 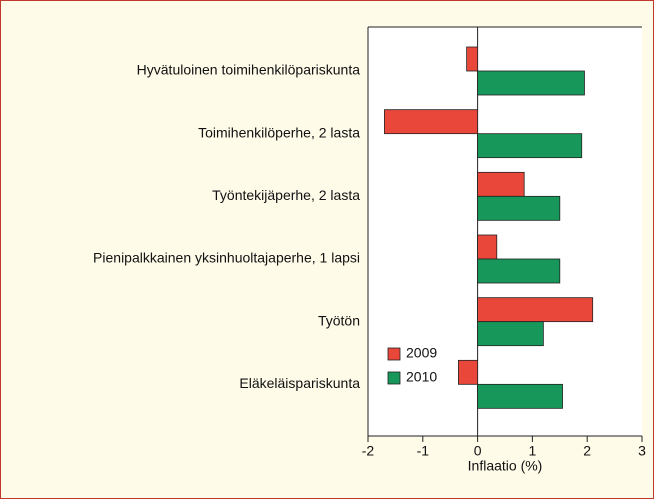 I want to click on legend-label: 2009, so click(x=421, y=353).